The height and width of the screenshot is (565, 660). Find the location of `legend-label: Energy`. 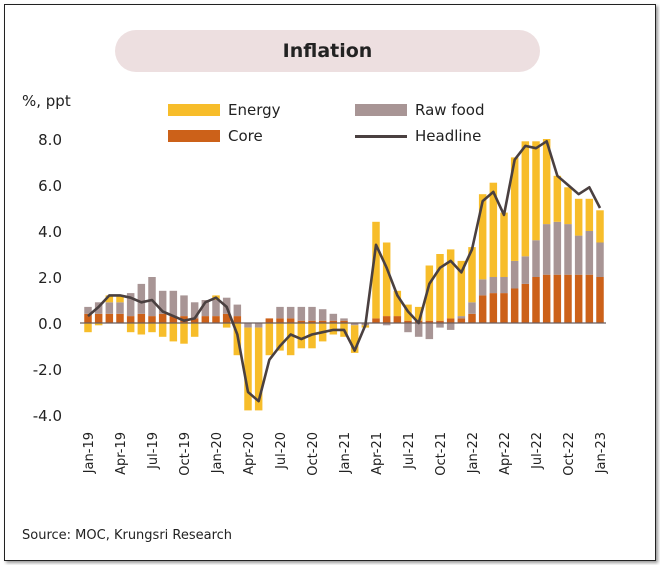

legend-label: Energy is located at coordinates (254, 110).